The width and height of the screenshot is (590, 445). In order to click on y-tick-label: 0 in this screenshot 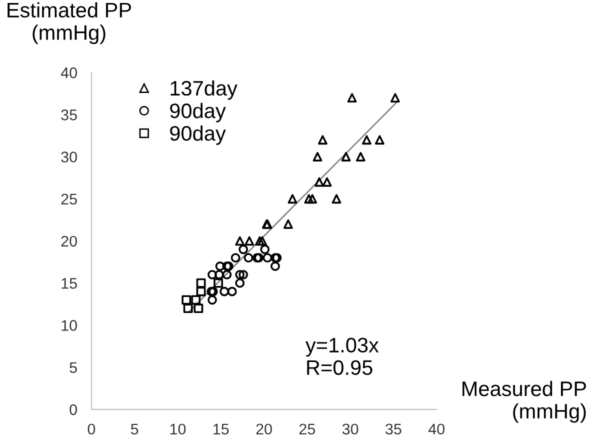, I will do `click(73, 410)`.